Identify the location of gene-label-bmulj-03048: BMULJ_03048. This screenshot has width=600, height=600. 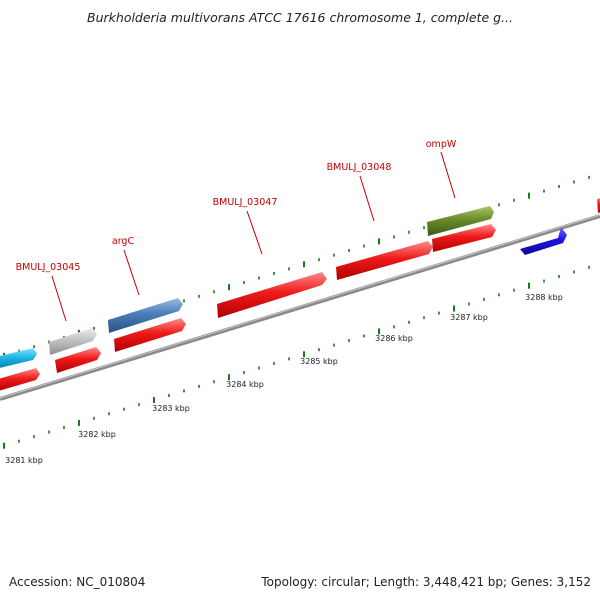
(359, 167).